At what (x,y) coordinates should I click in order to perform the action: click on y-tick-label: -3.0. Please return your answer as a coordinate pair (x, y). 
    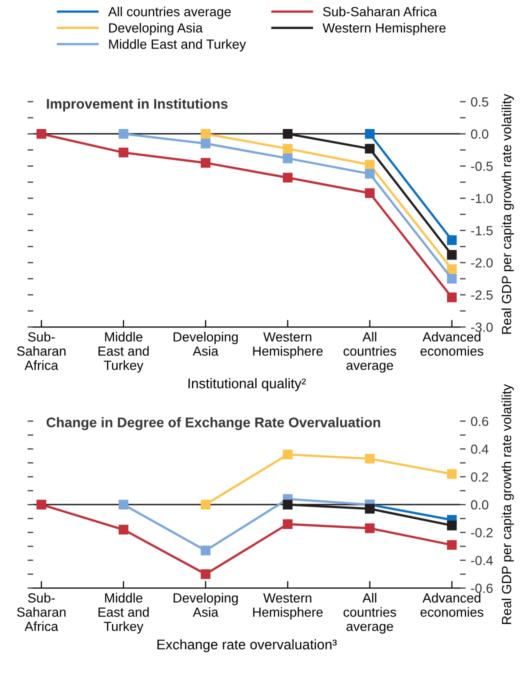
    Looking at the image, I should click on (482, 327).